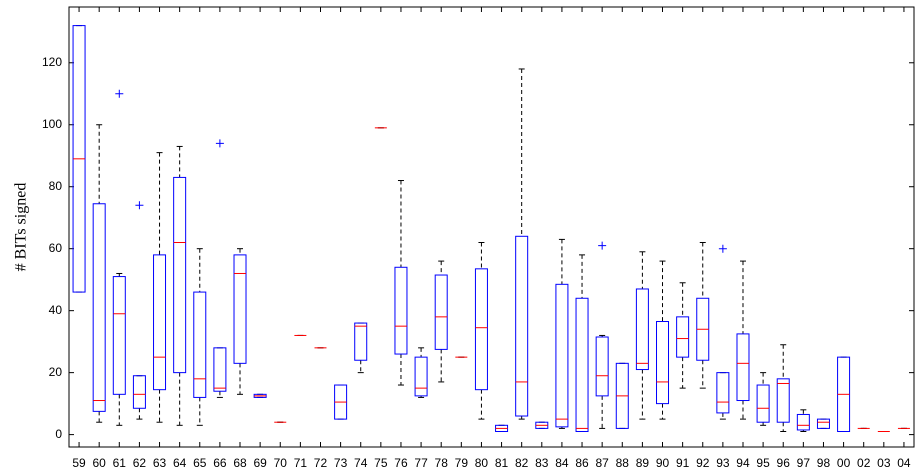 This screenshot has height=475, width=922. Describe the element at coordinates (804, 463) in the screenshot. I see `x-tick-label: 97` at that location.